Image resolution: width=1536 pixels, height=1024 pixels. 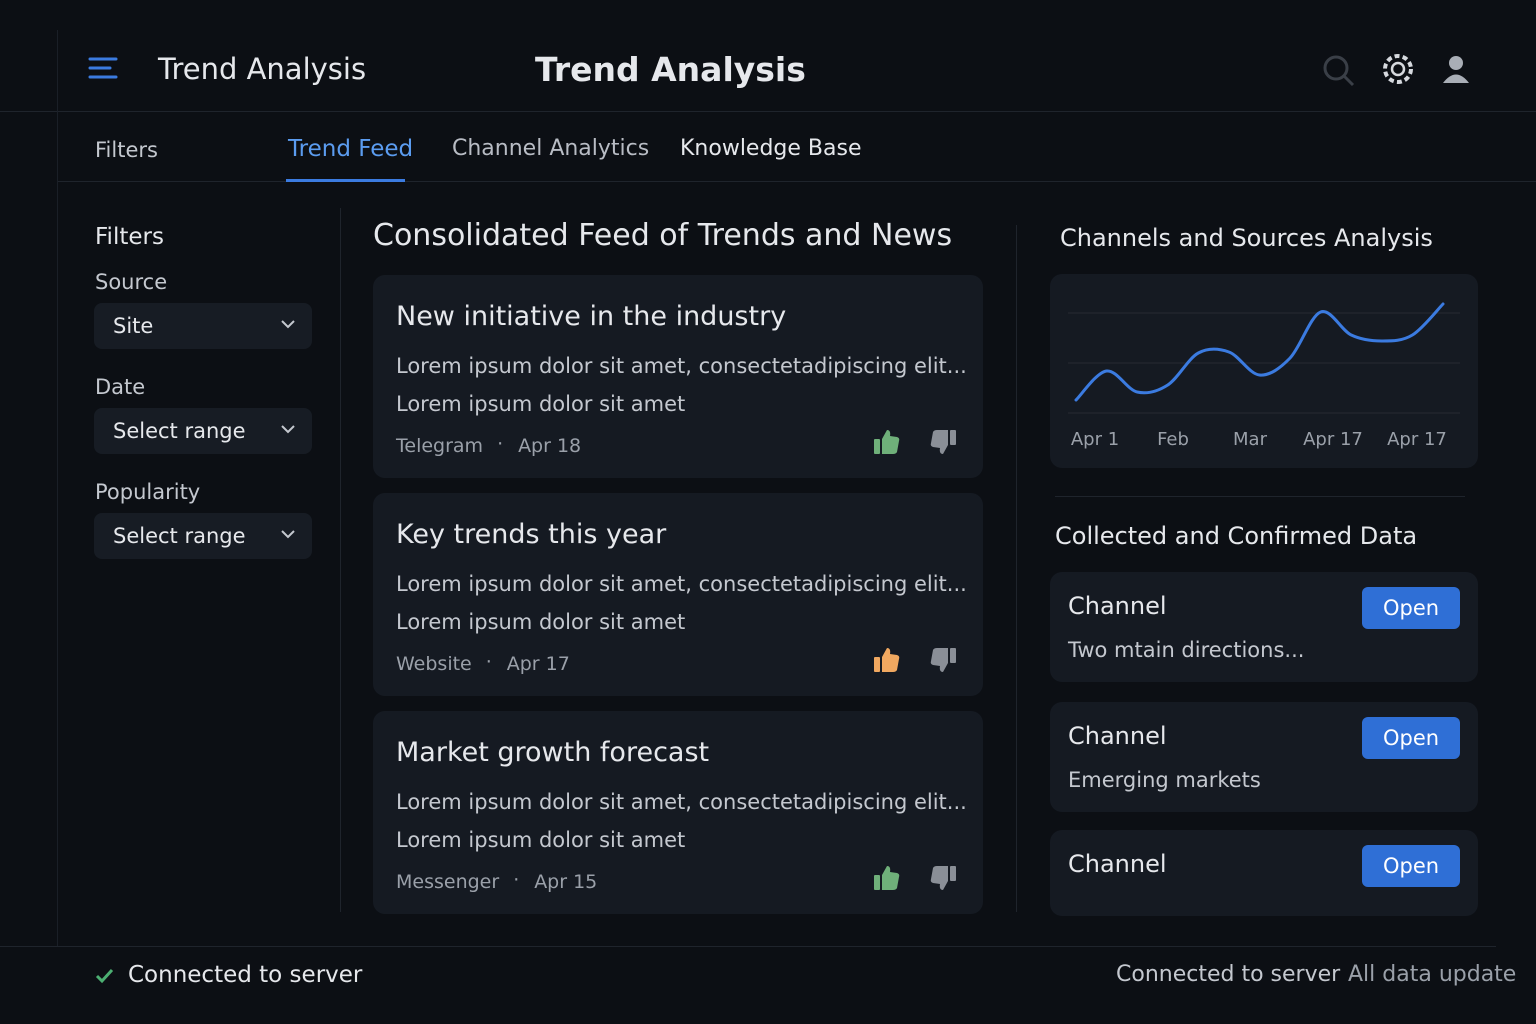 I want to click on feed-item-title: New initiative in the industry, so click(x=591, y=316).